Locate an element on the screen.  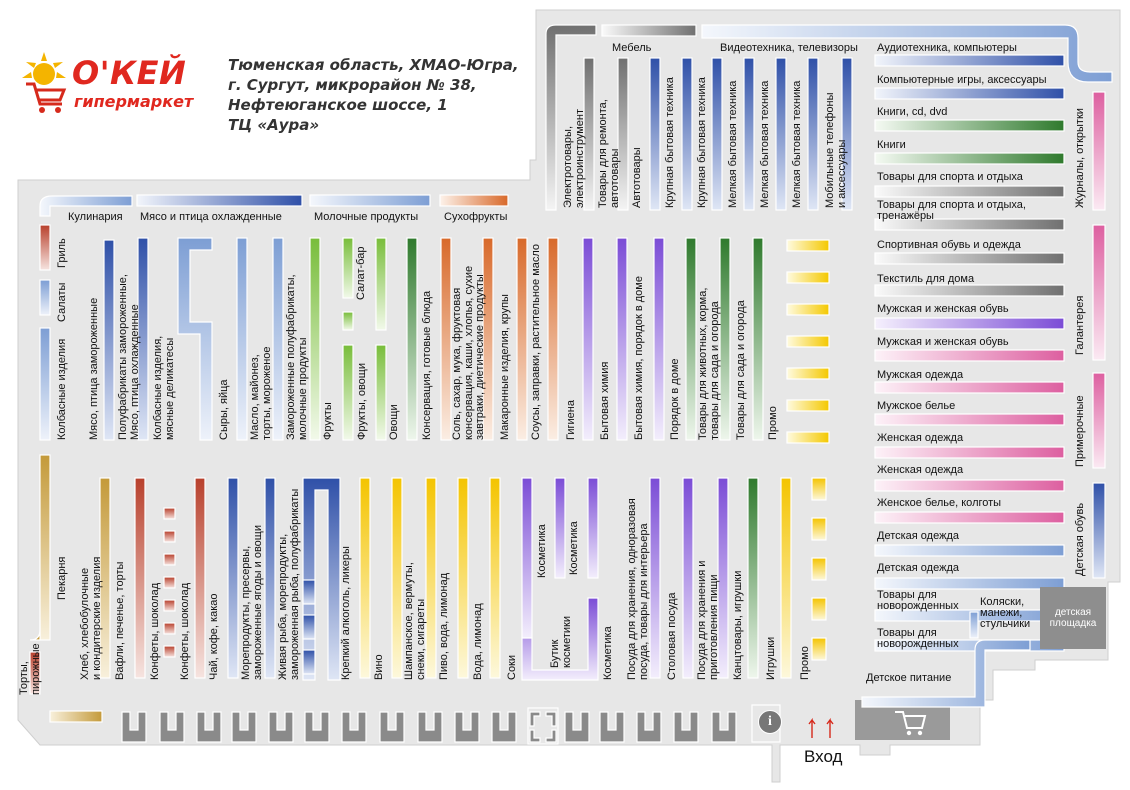
fitting-rooms is located at coordinates (1099, 420).